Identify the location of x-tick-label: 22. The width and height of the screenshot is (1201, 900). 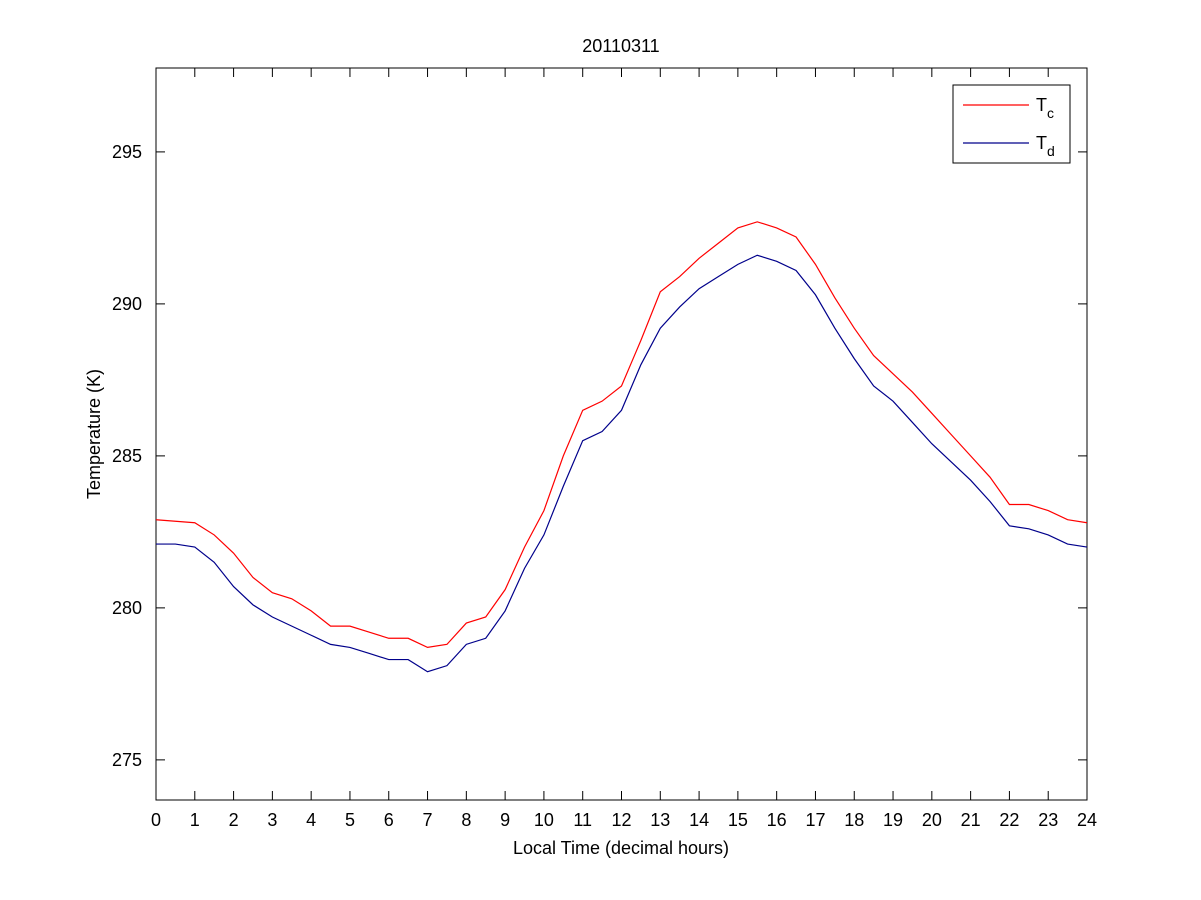
(1009, 820).